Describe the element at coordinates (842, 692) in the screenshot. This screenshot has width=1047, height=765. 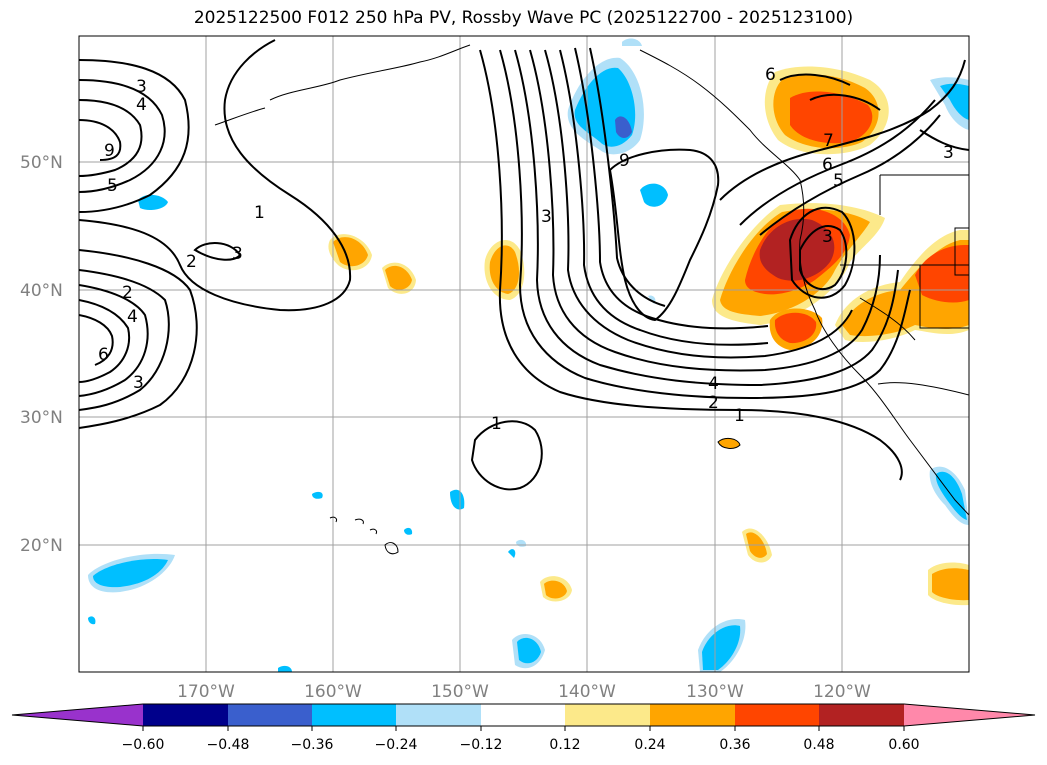
I see `lon-label: 120°W` at that location.